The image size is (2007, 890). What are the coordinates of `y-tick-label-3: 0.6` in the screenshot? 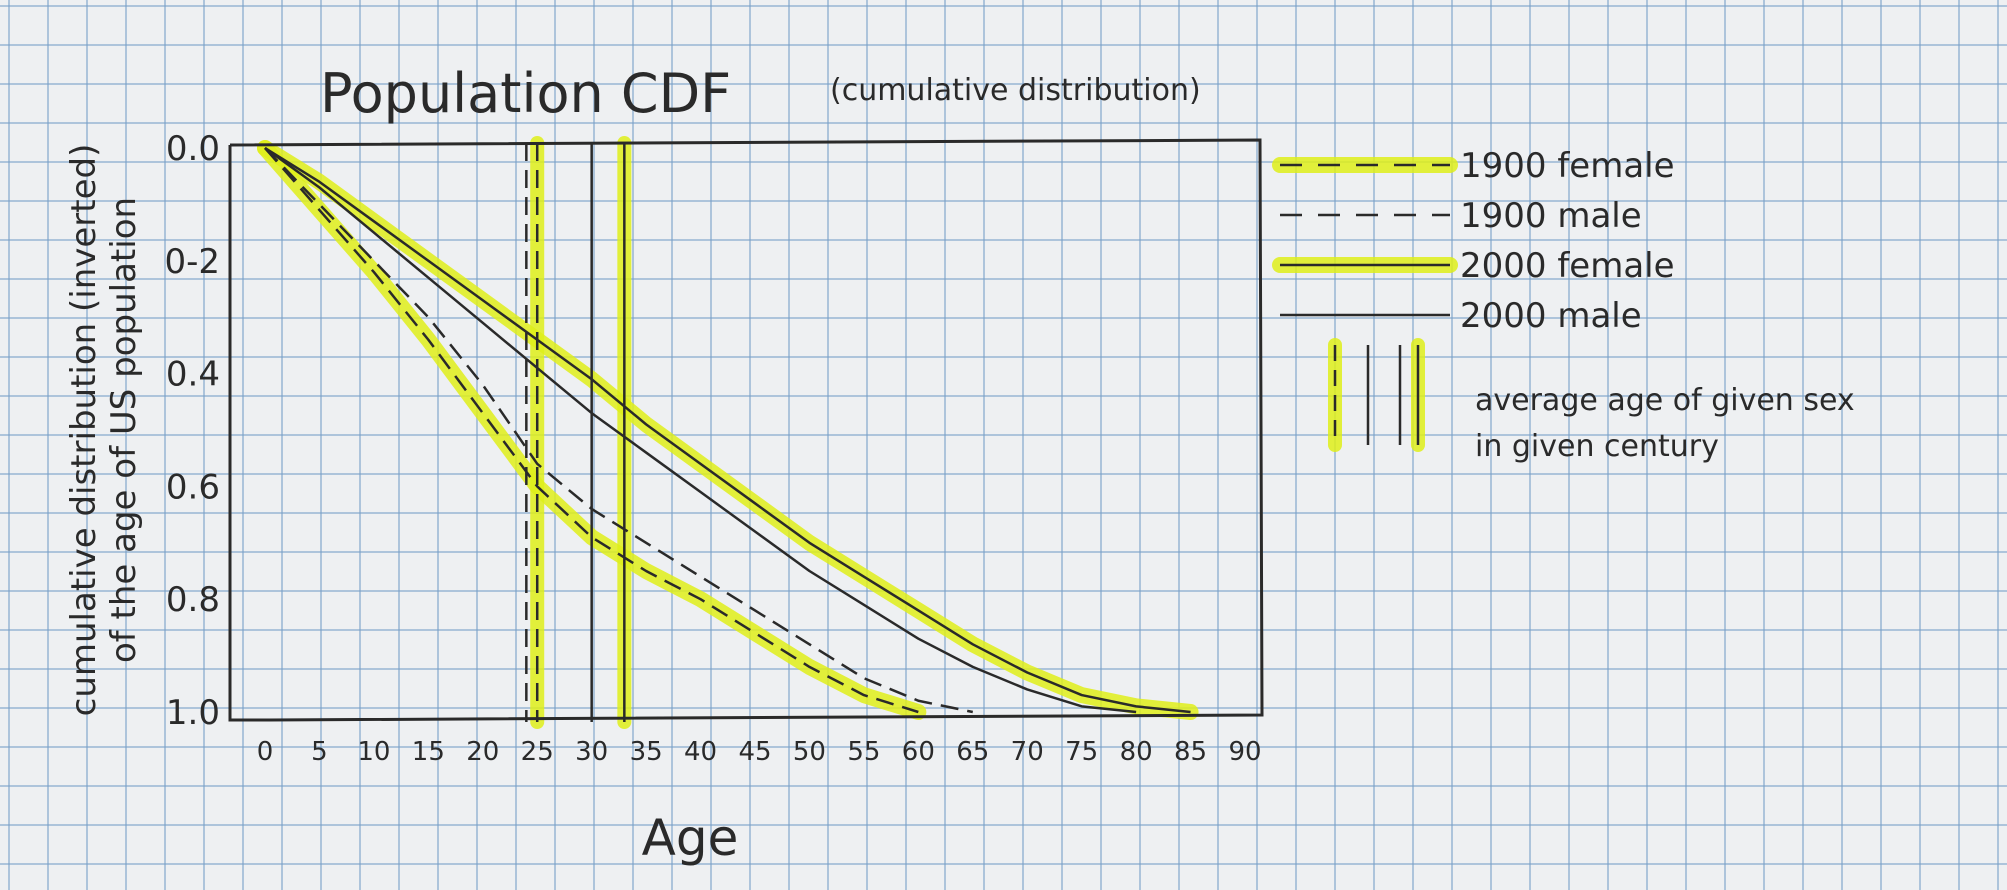 It's located at (193, 487).